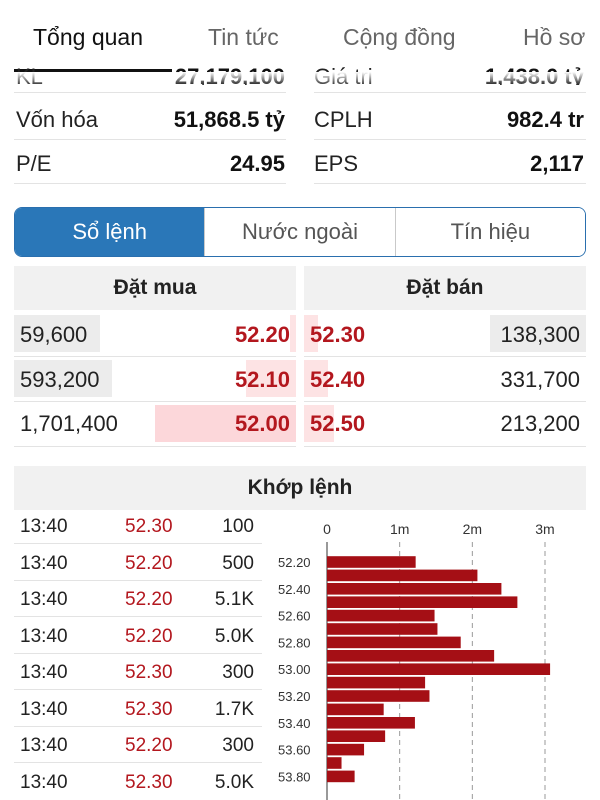  I want to click on volume-bar-53.50, so click(356, 736).